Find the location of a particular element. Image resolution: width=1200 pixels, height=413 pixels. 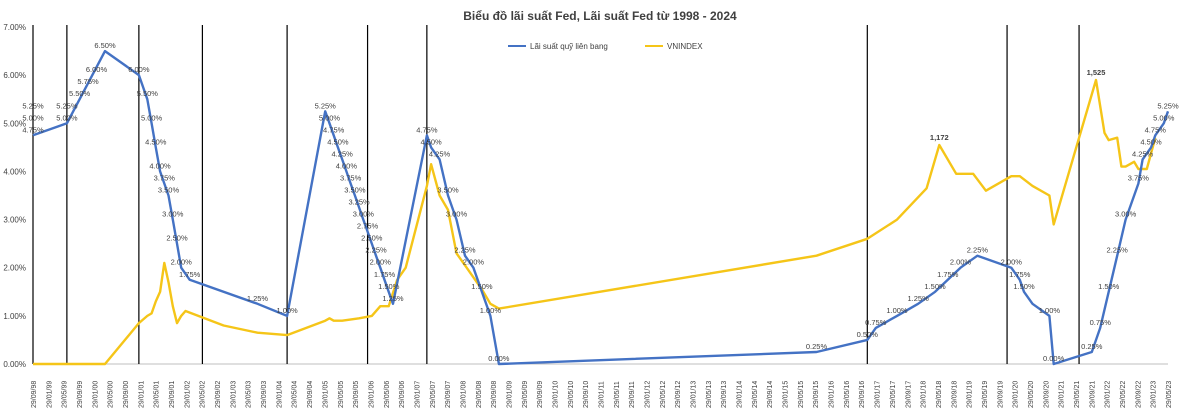

x-tick-label: 29/09/04 is located at coordinates (310, 394).